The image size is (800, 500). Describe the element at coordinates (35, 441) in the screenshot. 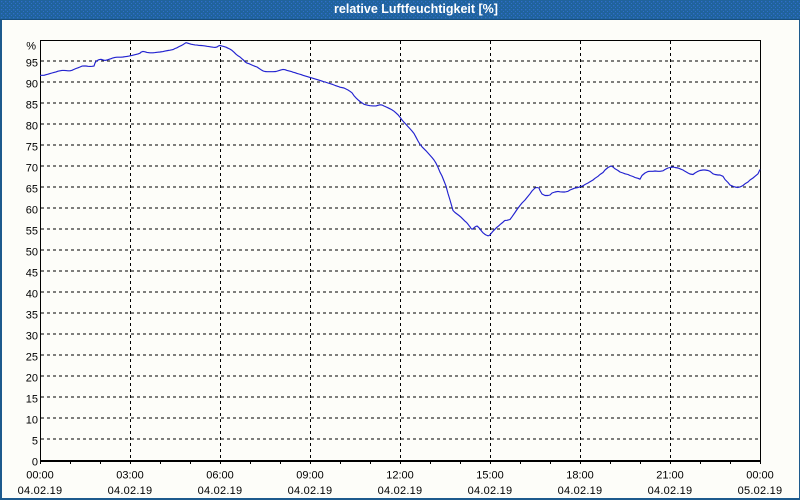

I see `svg-text: 5` at that location.